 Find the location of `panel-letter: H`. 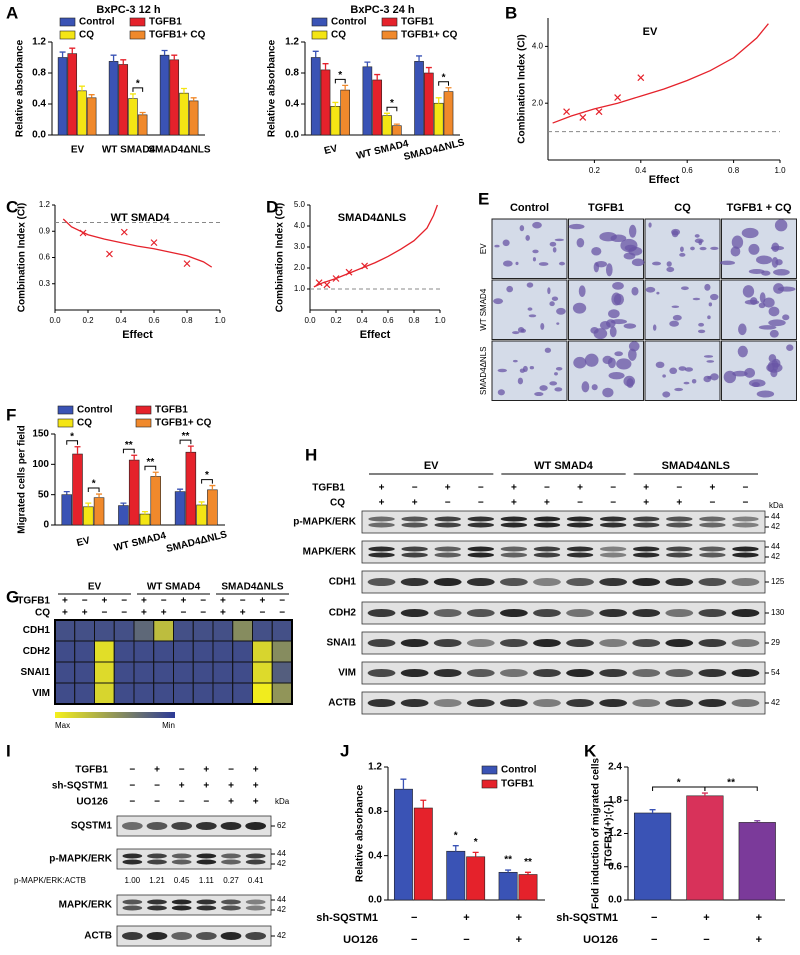

panel-letter: H is located at coordinates (311, 454).